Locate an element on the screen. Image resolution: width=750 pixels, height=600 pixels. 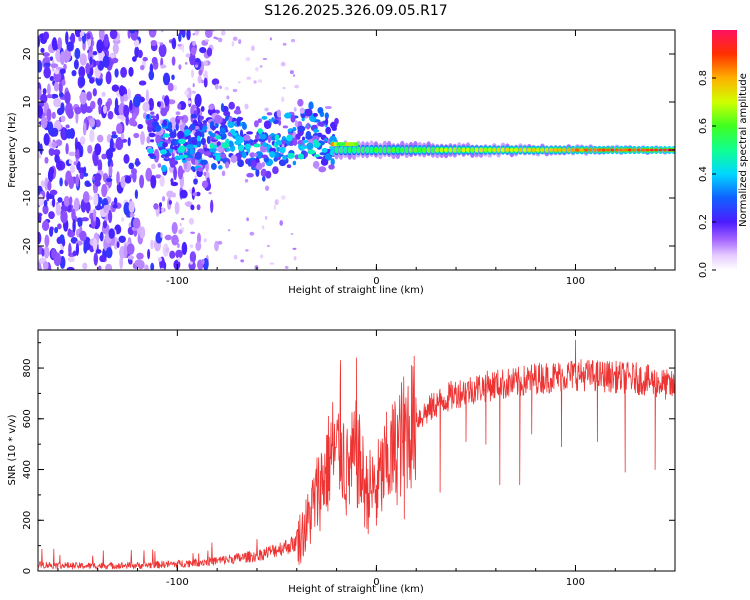
colorbar-tick-label: 0.4 is located at coordinates (703, 174).